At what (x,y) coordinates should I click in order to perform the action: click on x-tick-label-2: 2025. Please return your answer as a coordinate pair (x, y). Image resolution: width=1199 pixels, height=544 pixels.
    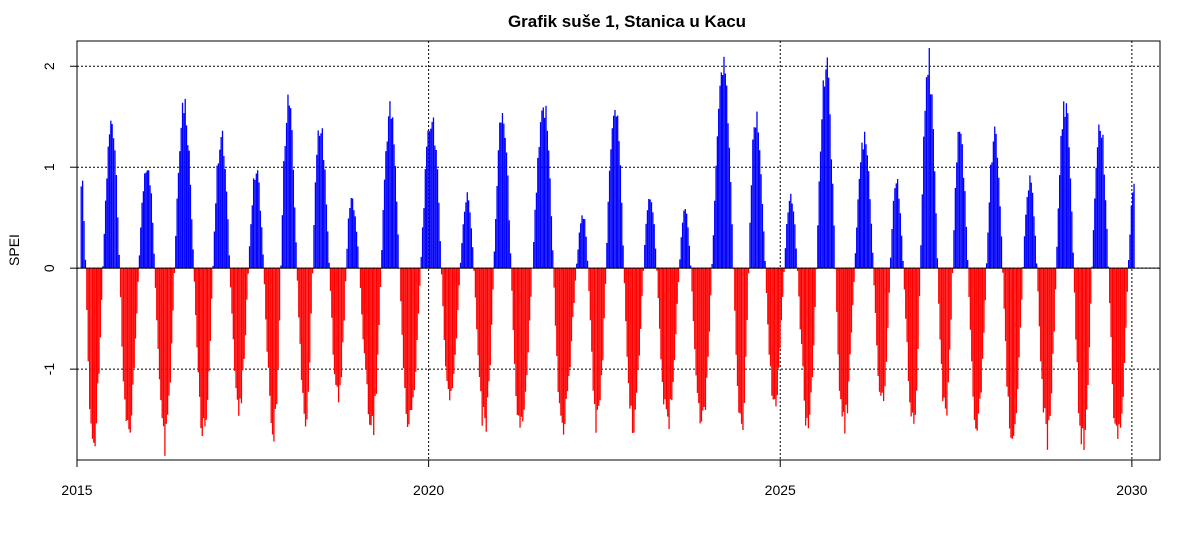
    Looking at the image, I should click on (780, 490).